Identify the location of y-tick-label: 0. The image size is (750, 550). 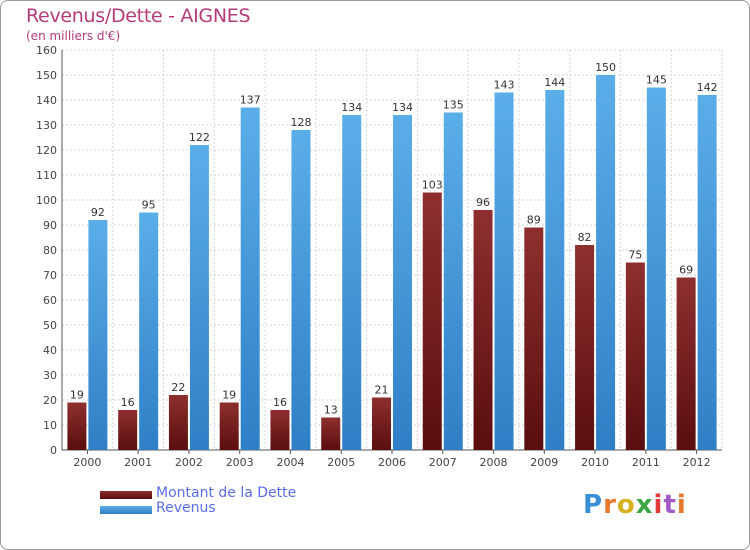
(53, 450).